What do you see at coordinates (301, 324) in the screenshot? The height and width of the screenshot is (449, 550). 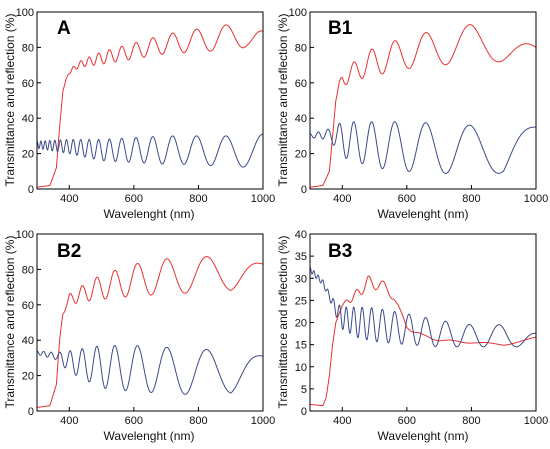 I see `y-tick-label-b3: 20` at bounding box center [301, 324].